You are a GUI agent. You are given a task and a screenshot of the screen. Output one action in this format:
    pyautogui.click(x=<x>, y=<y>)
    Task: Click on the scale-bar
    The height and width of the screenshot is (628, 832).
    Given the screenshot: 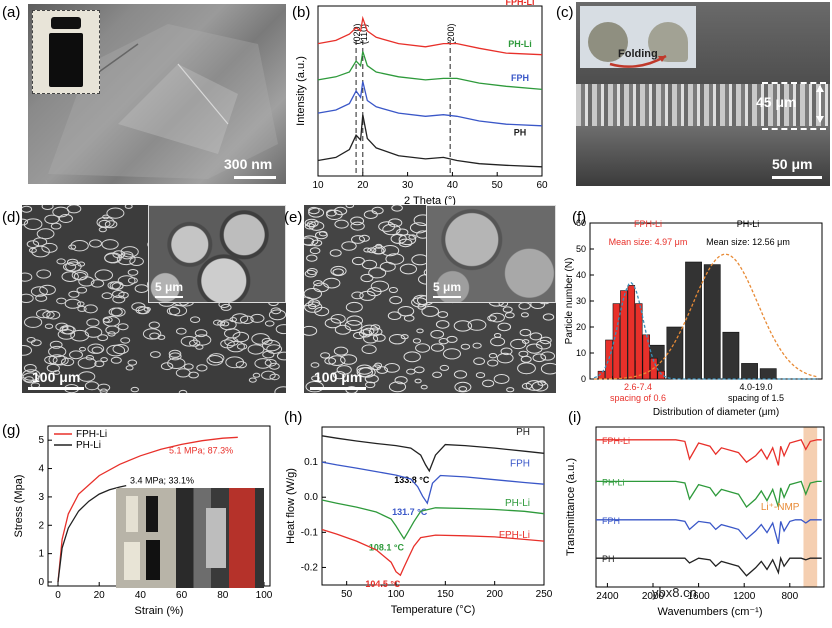 What is the action you would take?
    pyautogui.click(x=255, y=177)
    